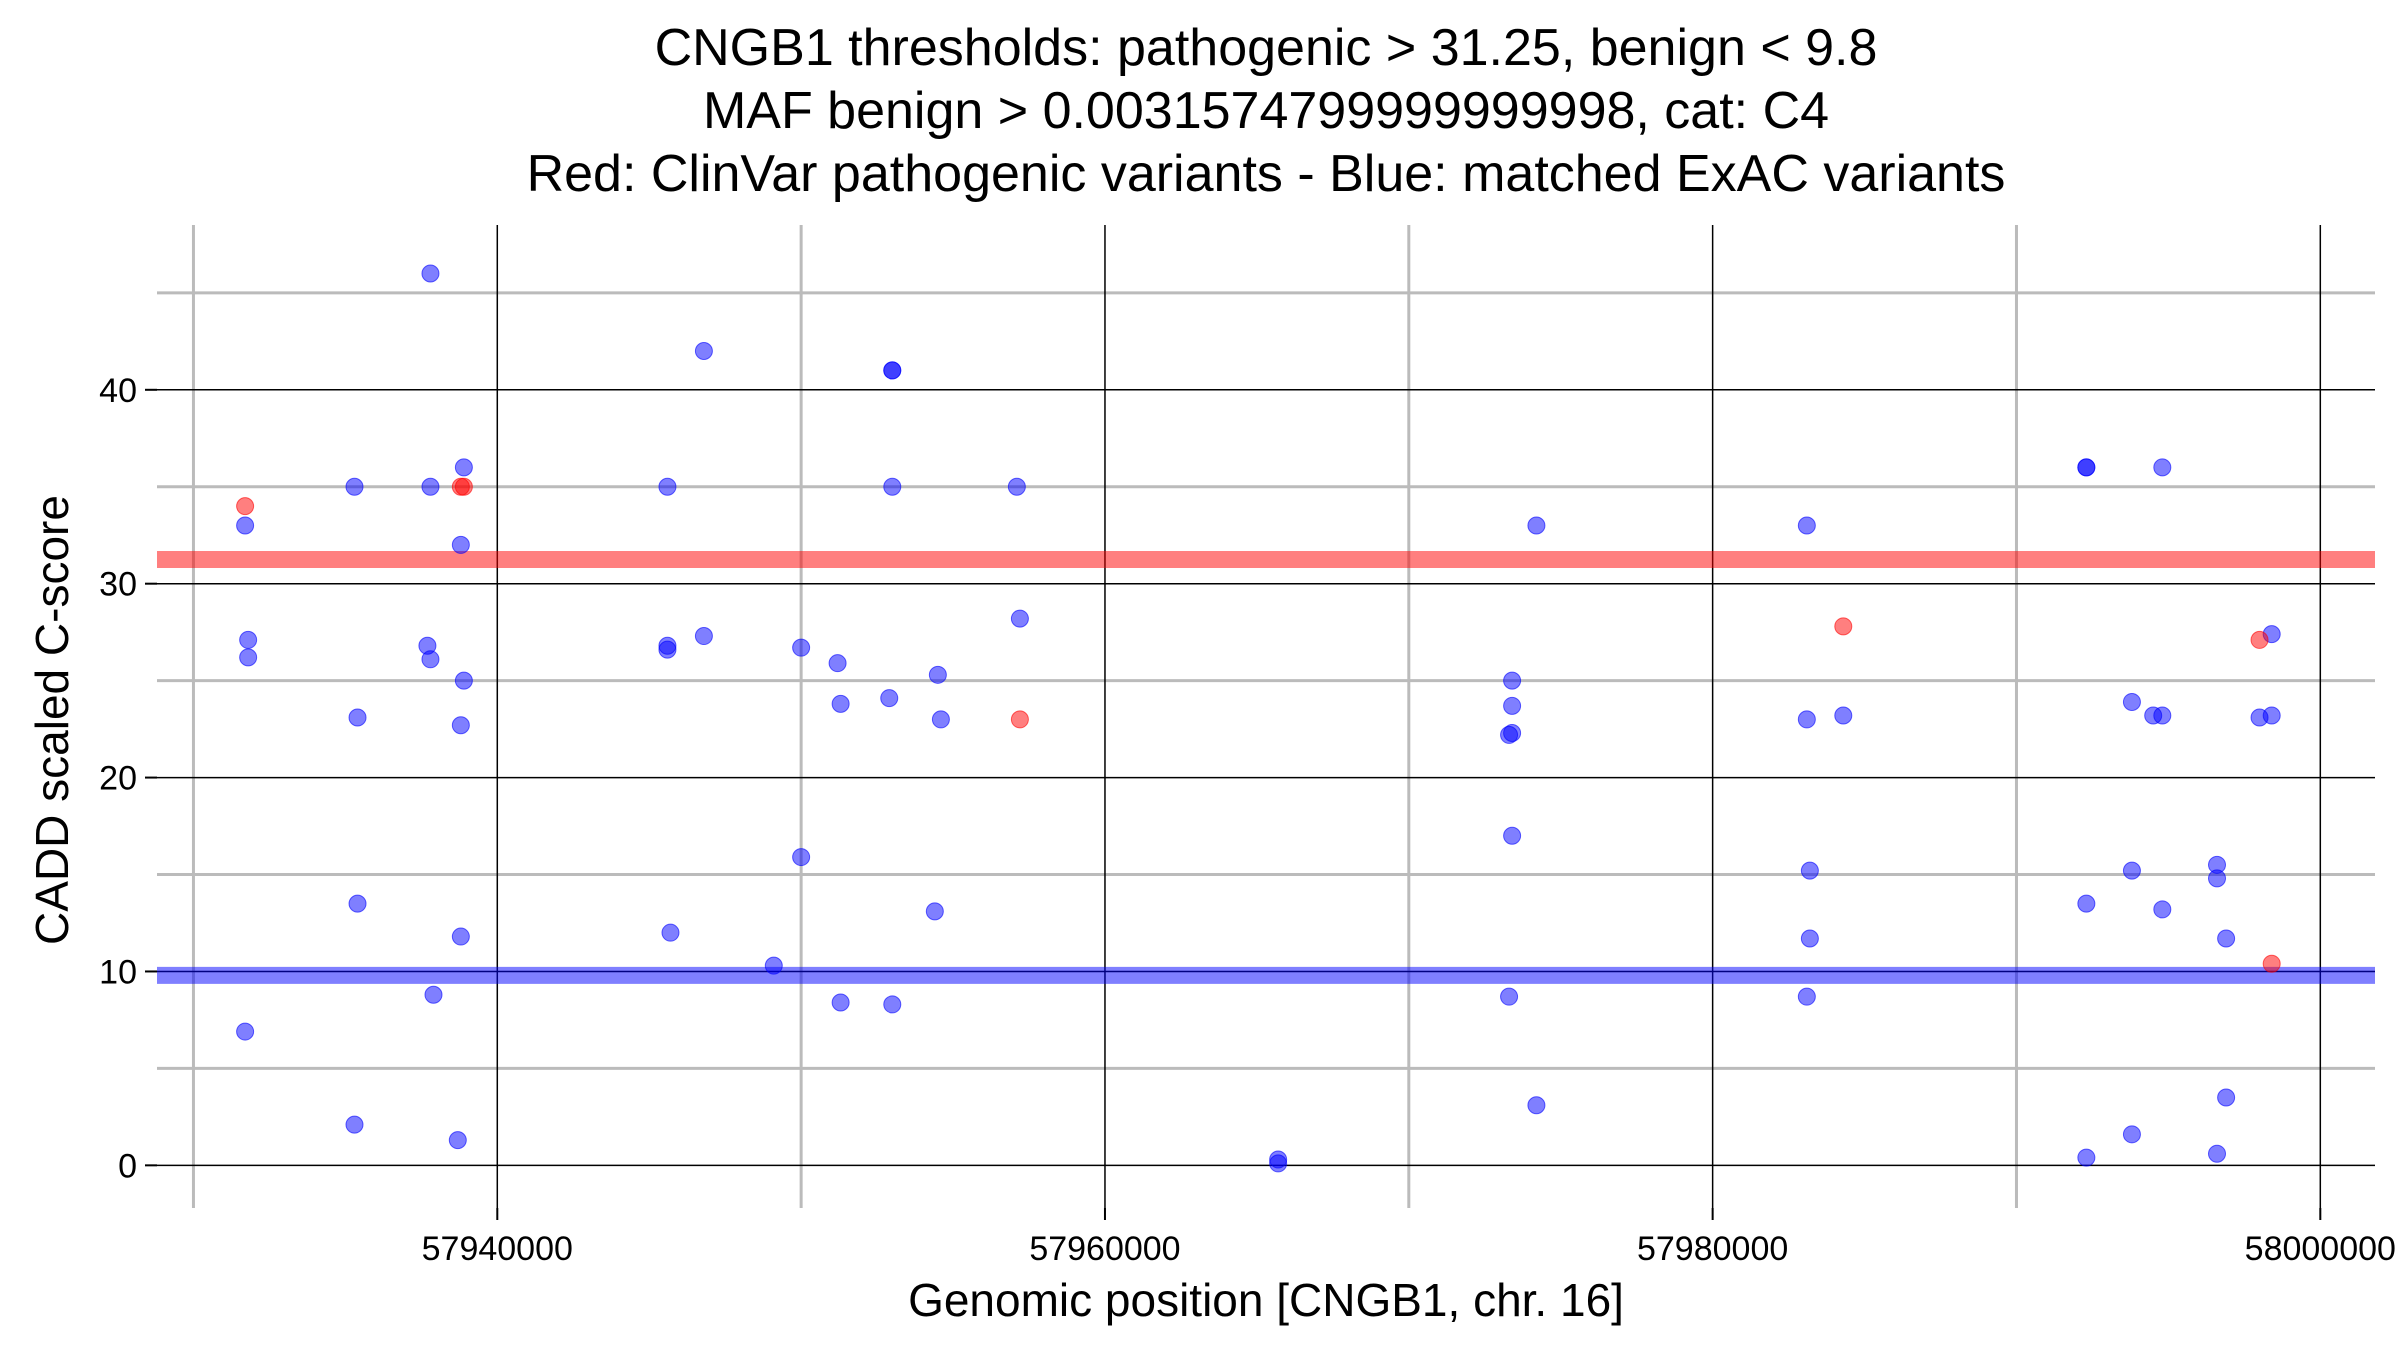  I want to click on x-axis-label: Genomic position [CNGB1, chr. 16], so click(1266, 1300).